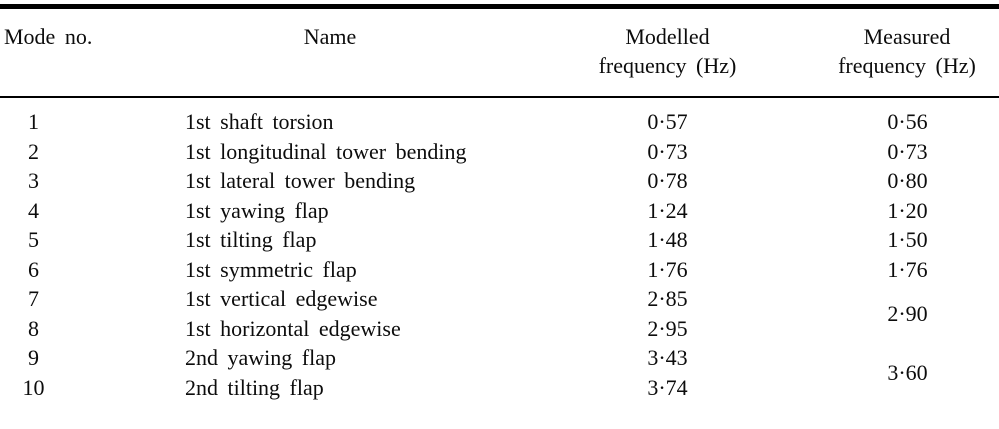 The image size is (999, 429). Describe the element at coordinates (33, 151) in the screenshot. I see `mode-cell: 2` at that location.